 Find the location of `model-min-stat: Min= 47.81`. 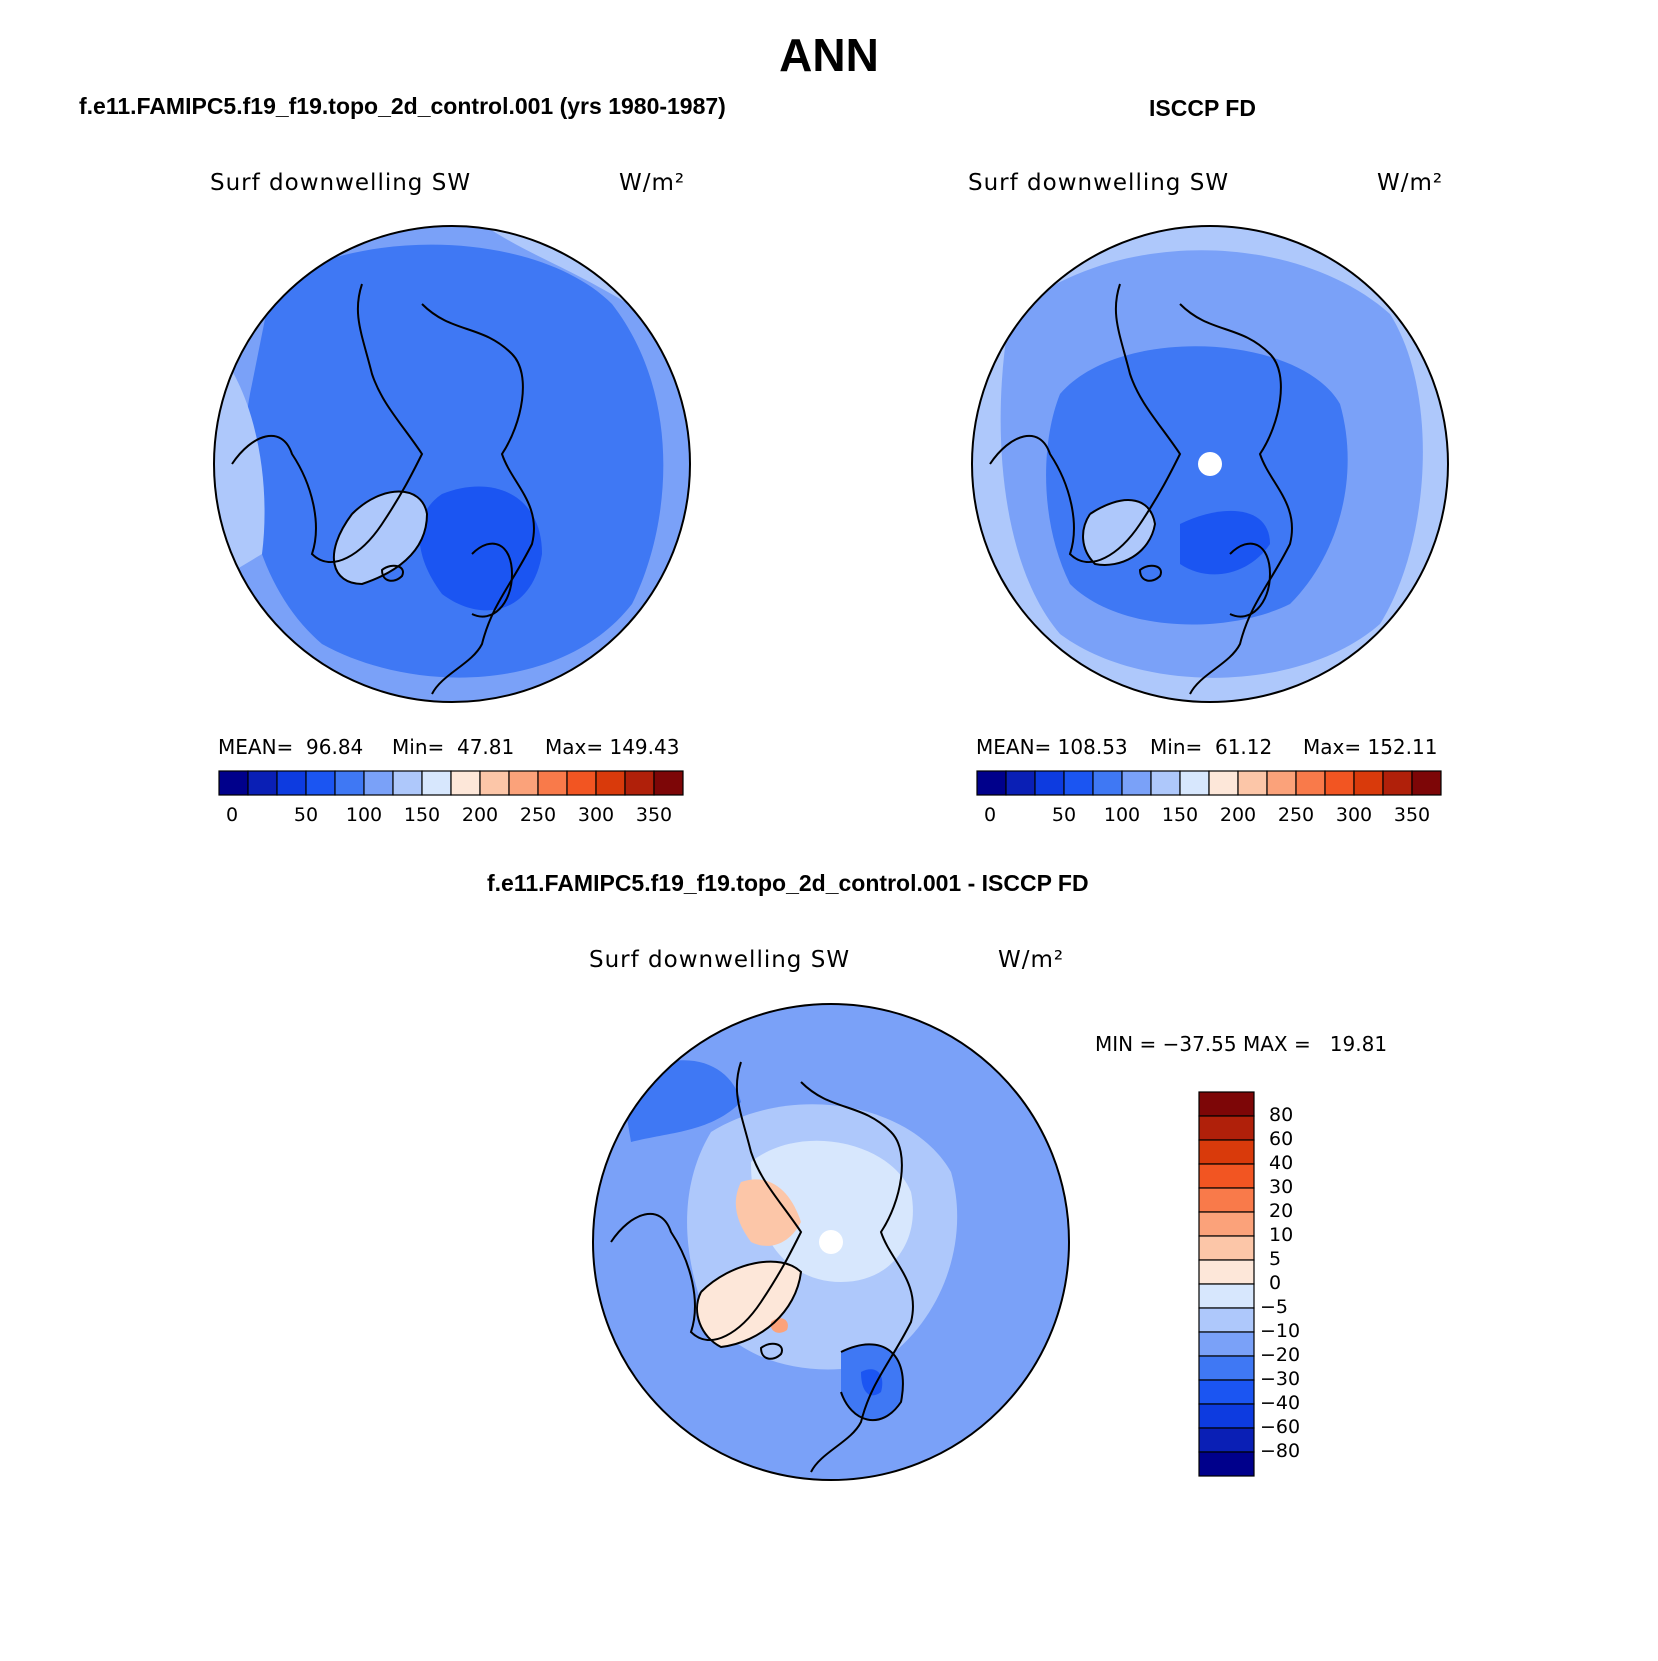

model-min-stat: Min= 47.81 is located at coordinates (453, 747).